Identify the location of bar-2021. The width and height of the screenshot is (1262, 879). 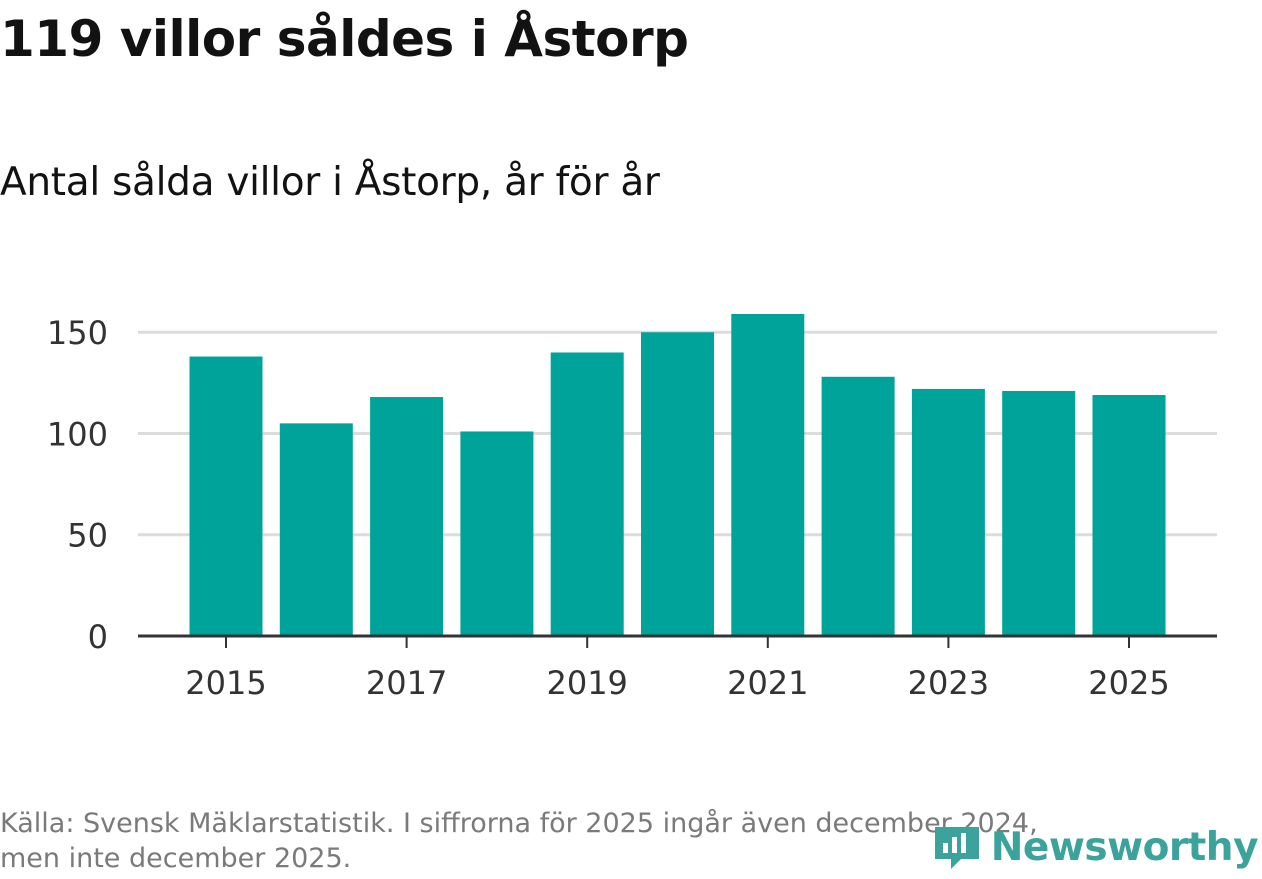
(768, 475).